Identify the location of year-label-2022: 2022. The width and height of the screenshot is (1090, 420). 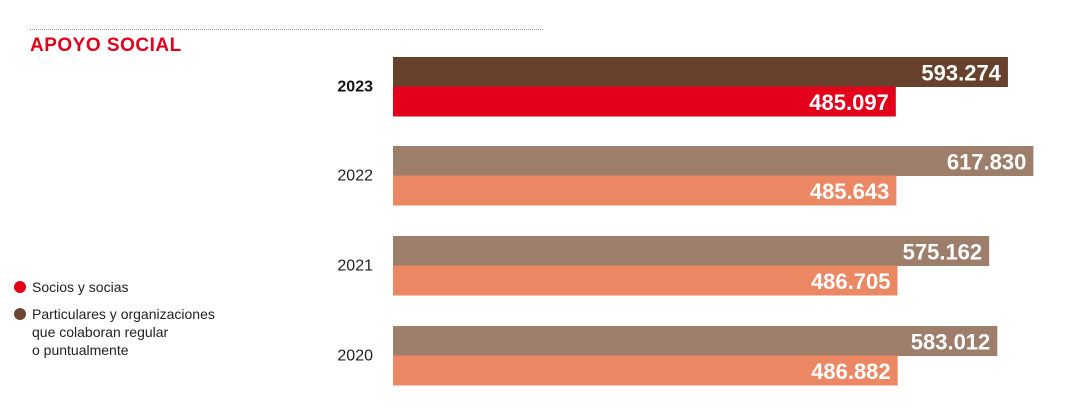
(355, 176).